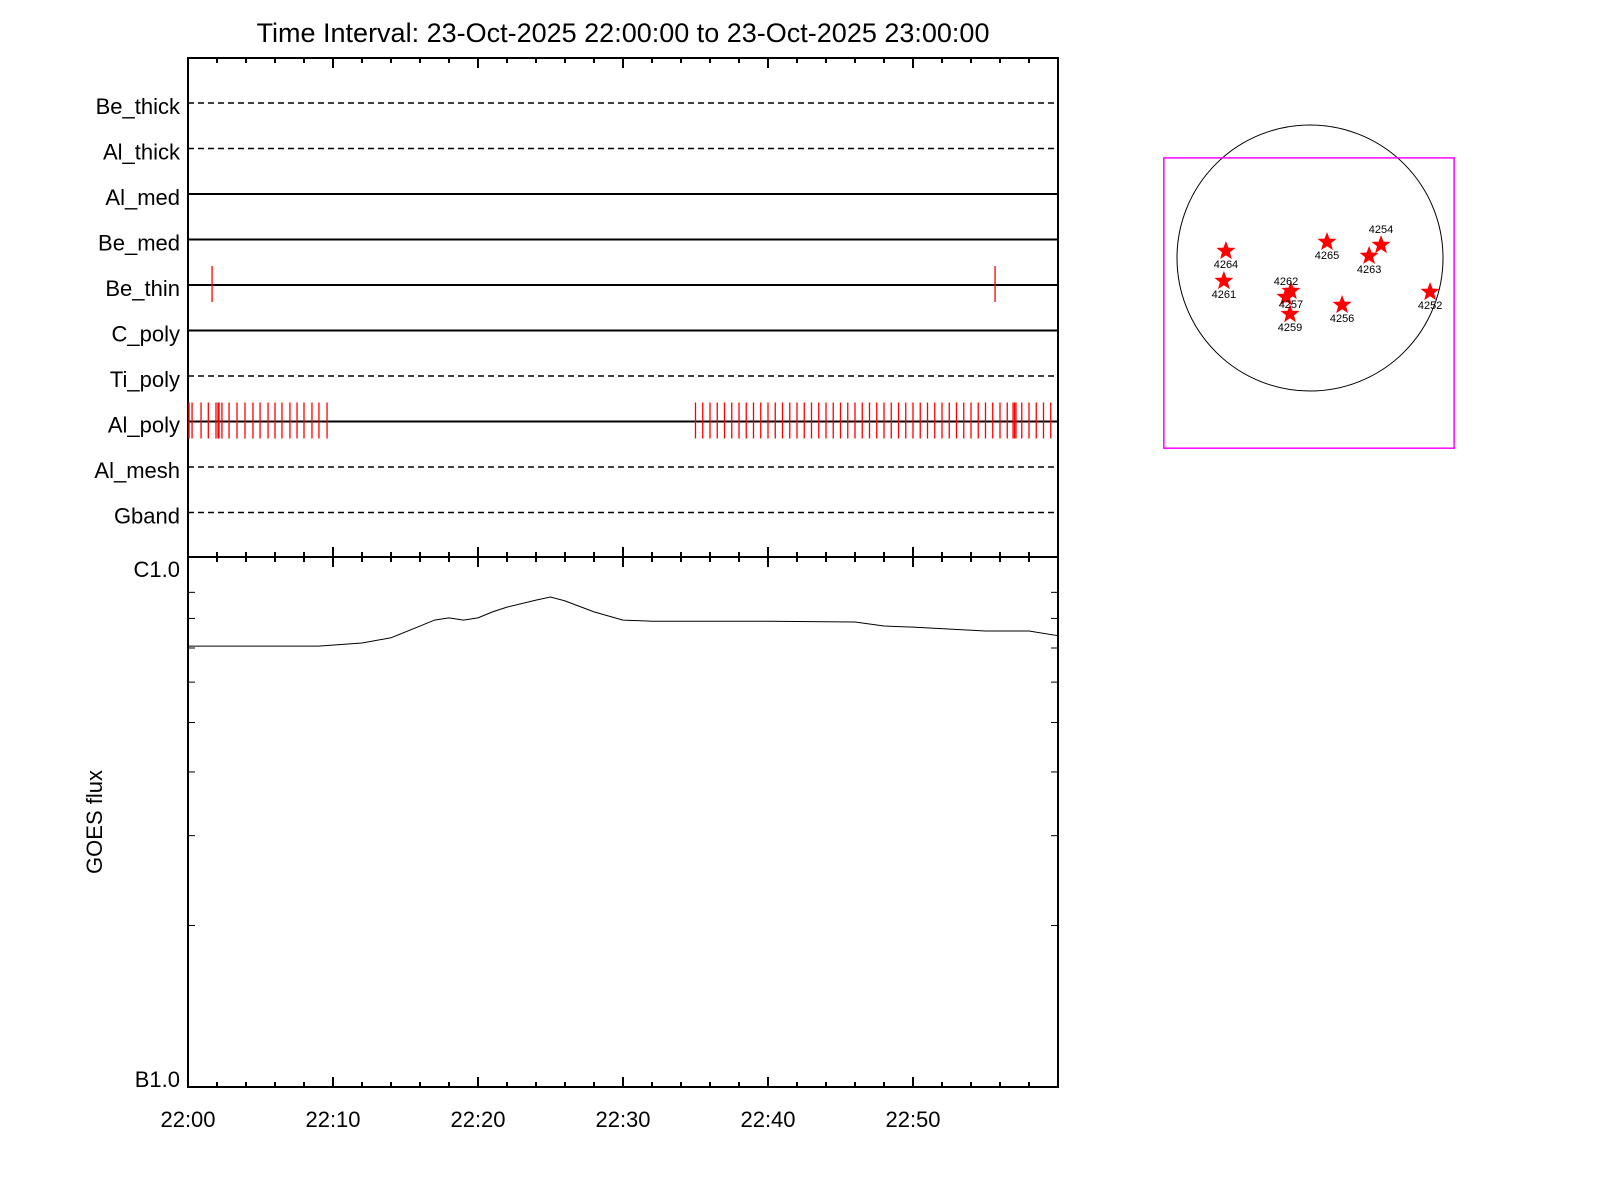 The height and width of the screenshot is (1200, 1600). What do you see at coordinates (912, 1119) in the screenshot?
I see `x-tick-label: 22:50` at bounding box center [912, 1119].